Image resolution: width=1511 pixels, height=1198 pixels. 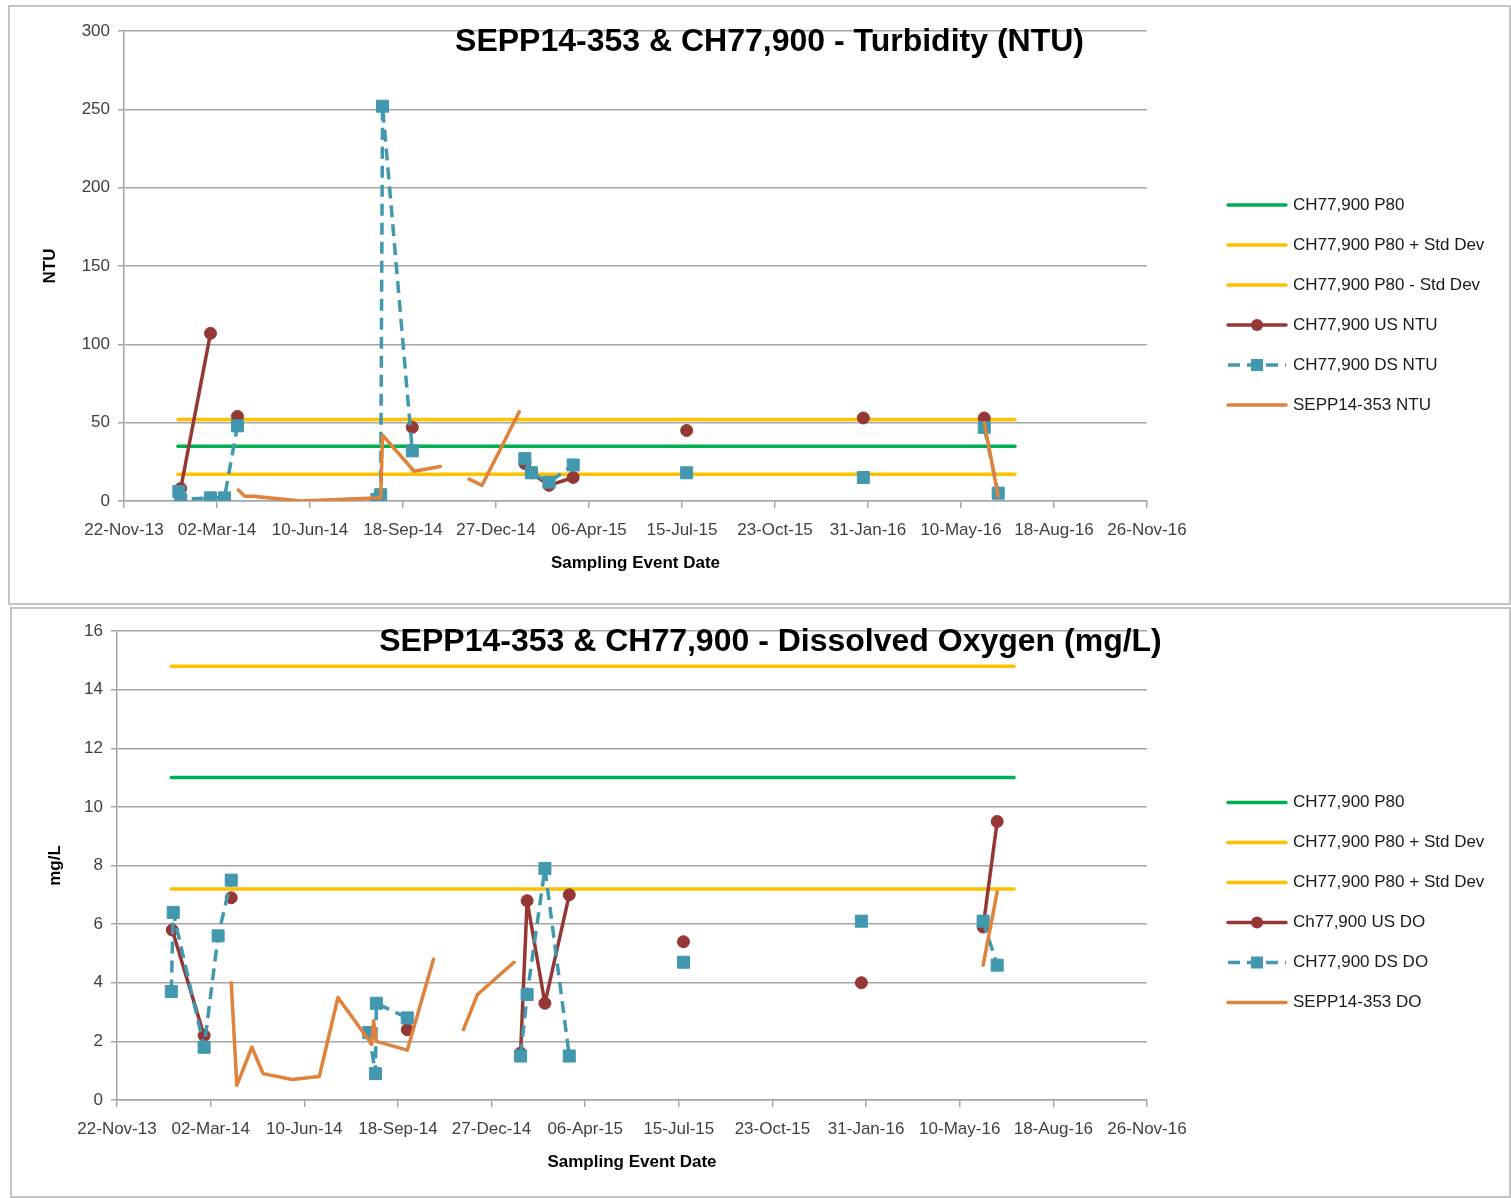 I want to click on legend-label: CH77,900 US NTU, so click(x=1365, y=324).